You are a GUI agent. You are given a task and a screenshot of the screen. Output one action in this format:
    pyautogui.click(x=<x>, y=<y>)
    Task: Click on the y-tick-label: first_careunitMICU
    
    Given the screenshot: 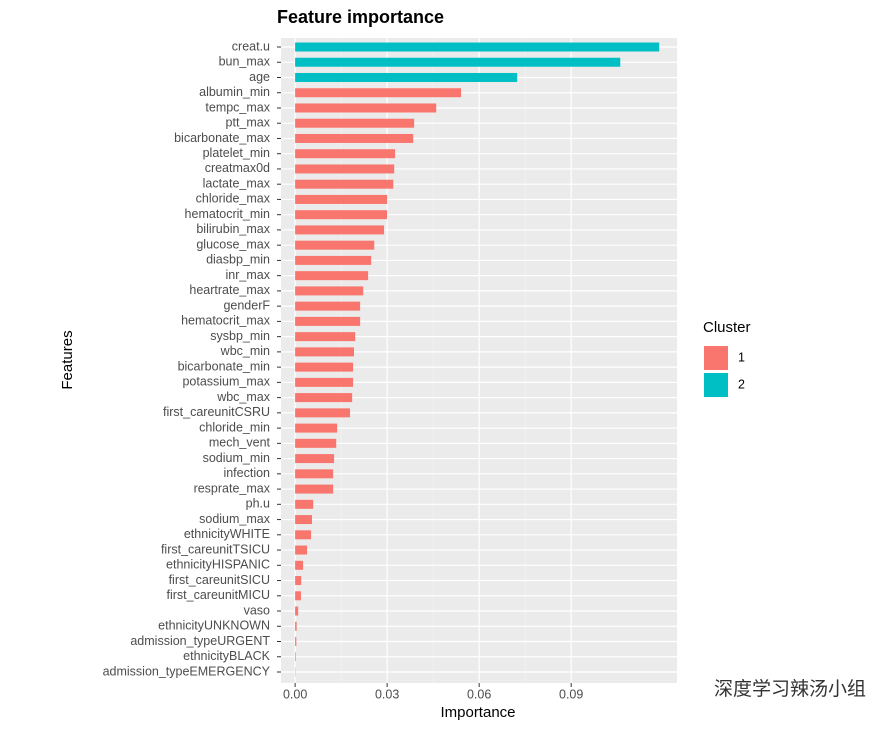 What is the action you would take?
    pyautogui.click(x=219, y=595)
    